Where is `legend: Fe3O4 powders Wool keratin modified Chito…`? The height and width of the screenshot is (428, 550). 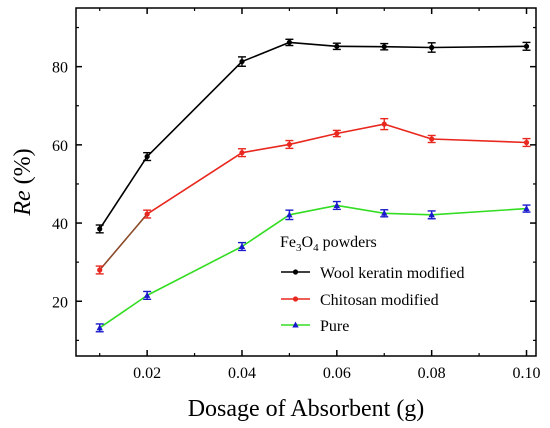 legend: Fe3O4 powders Wool keratin modified Chito… is located at coordinates (372, 284).